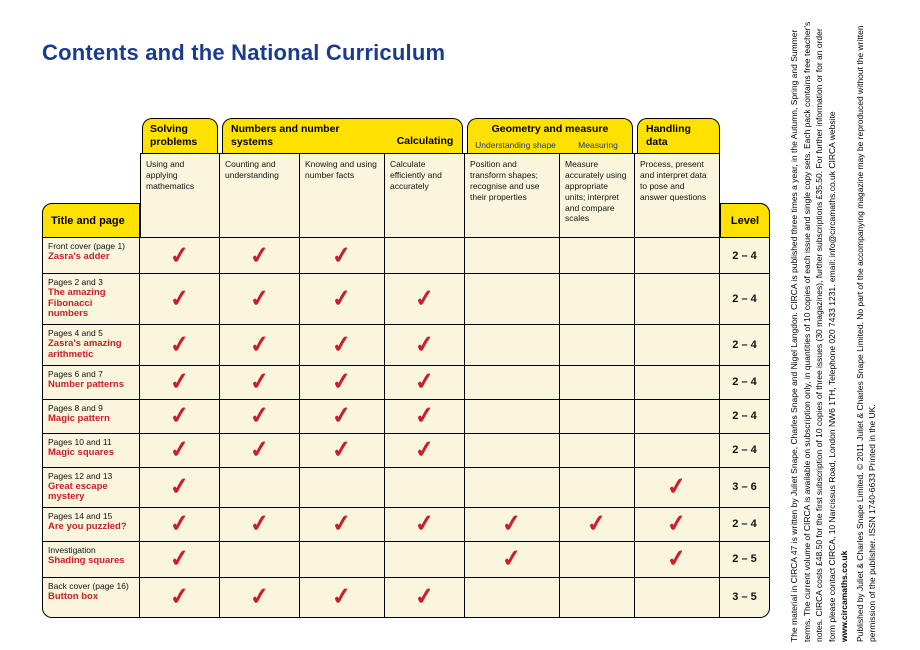  Describe the element at coordinates (72, 549) in the screenshot. I see `row-page-label: Investigation` at that location.